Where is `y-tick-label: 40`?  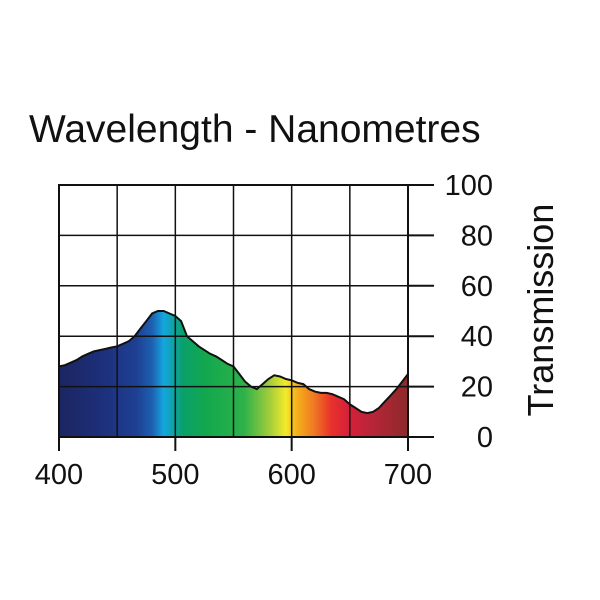 y-tick-label: 40 is located at coordinates (477, 337).